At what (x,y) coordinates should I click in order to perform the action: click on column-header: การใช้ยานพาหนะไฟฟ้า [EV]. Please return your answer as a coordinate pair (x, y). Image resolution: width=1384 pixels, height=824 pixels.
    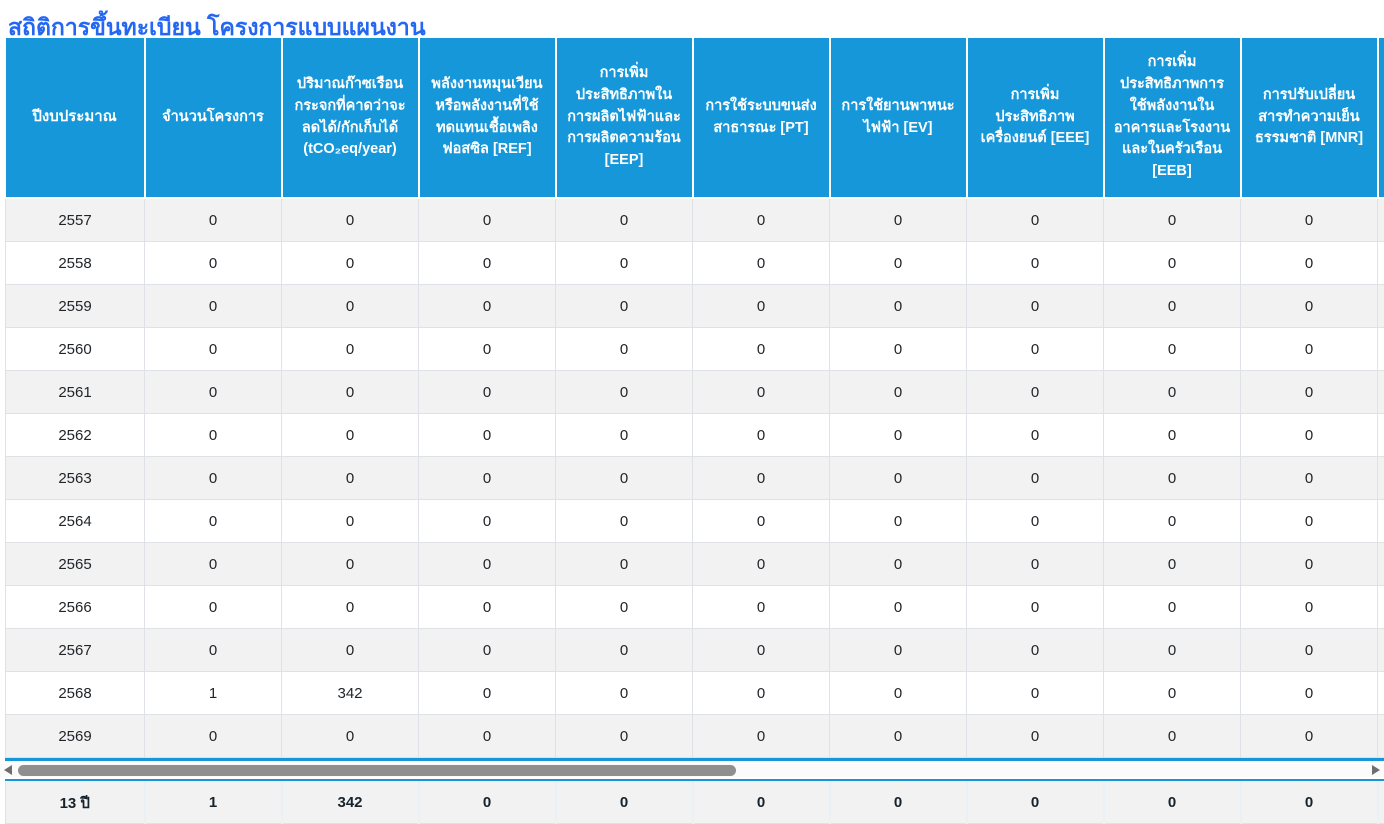
    Looking at the image, I should click on (898, 118).